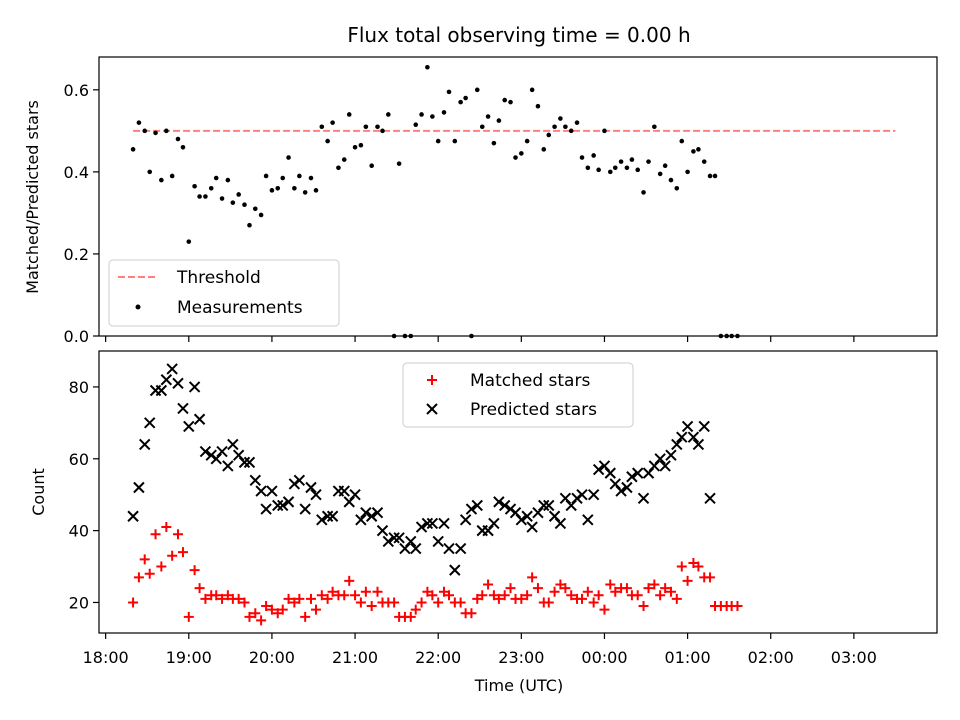  What do you see at coordinates (432, 380) in the screenshot?
I see `legend-matched-swatch` at bounding box center [432, 380].